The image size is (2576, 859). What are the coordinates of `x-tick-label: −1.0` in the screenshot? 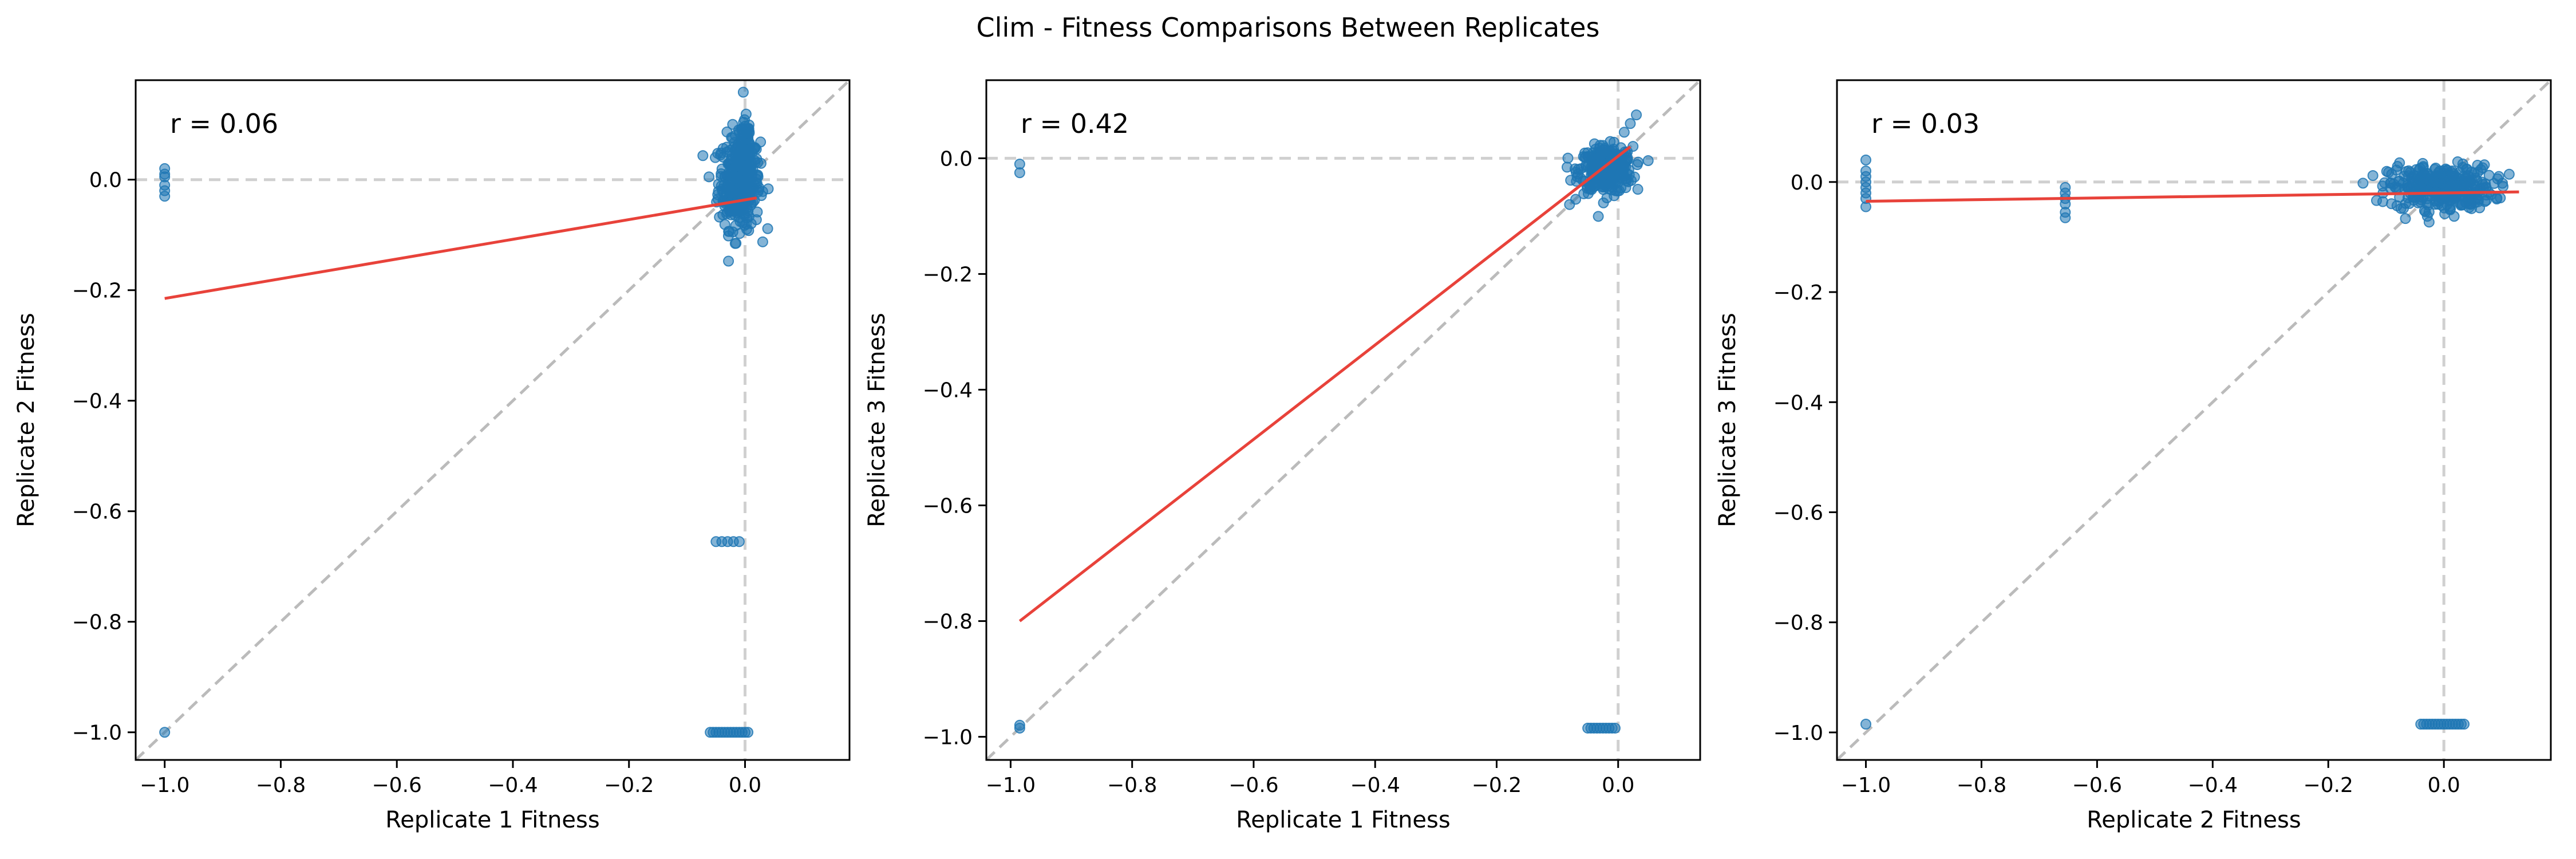 It's located at (1011, 785).